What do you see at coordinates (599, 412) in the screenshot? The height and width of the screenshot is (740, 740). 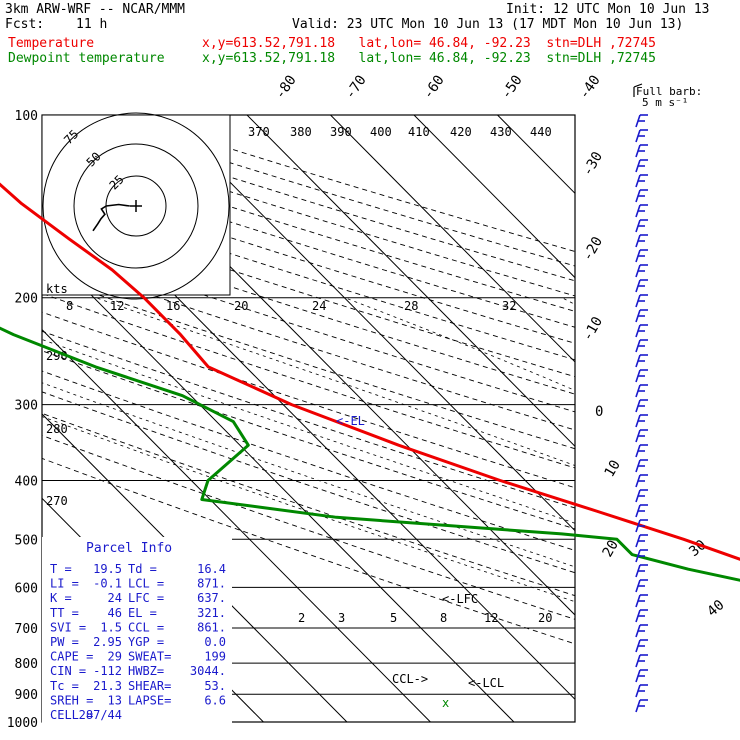 I see `isotherm-label: 0` at bounding box center [599, 412].